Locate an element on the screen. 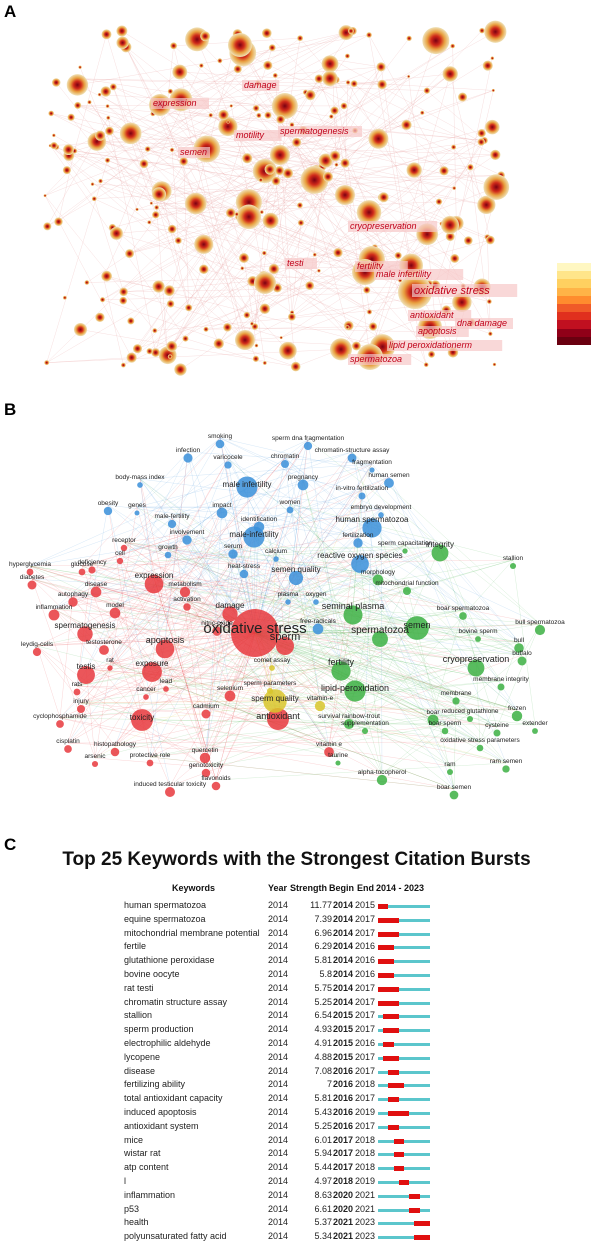  header-strength: Strength is located at coordinates (308, 888).